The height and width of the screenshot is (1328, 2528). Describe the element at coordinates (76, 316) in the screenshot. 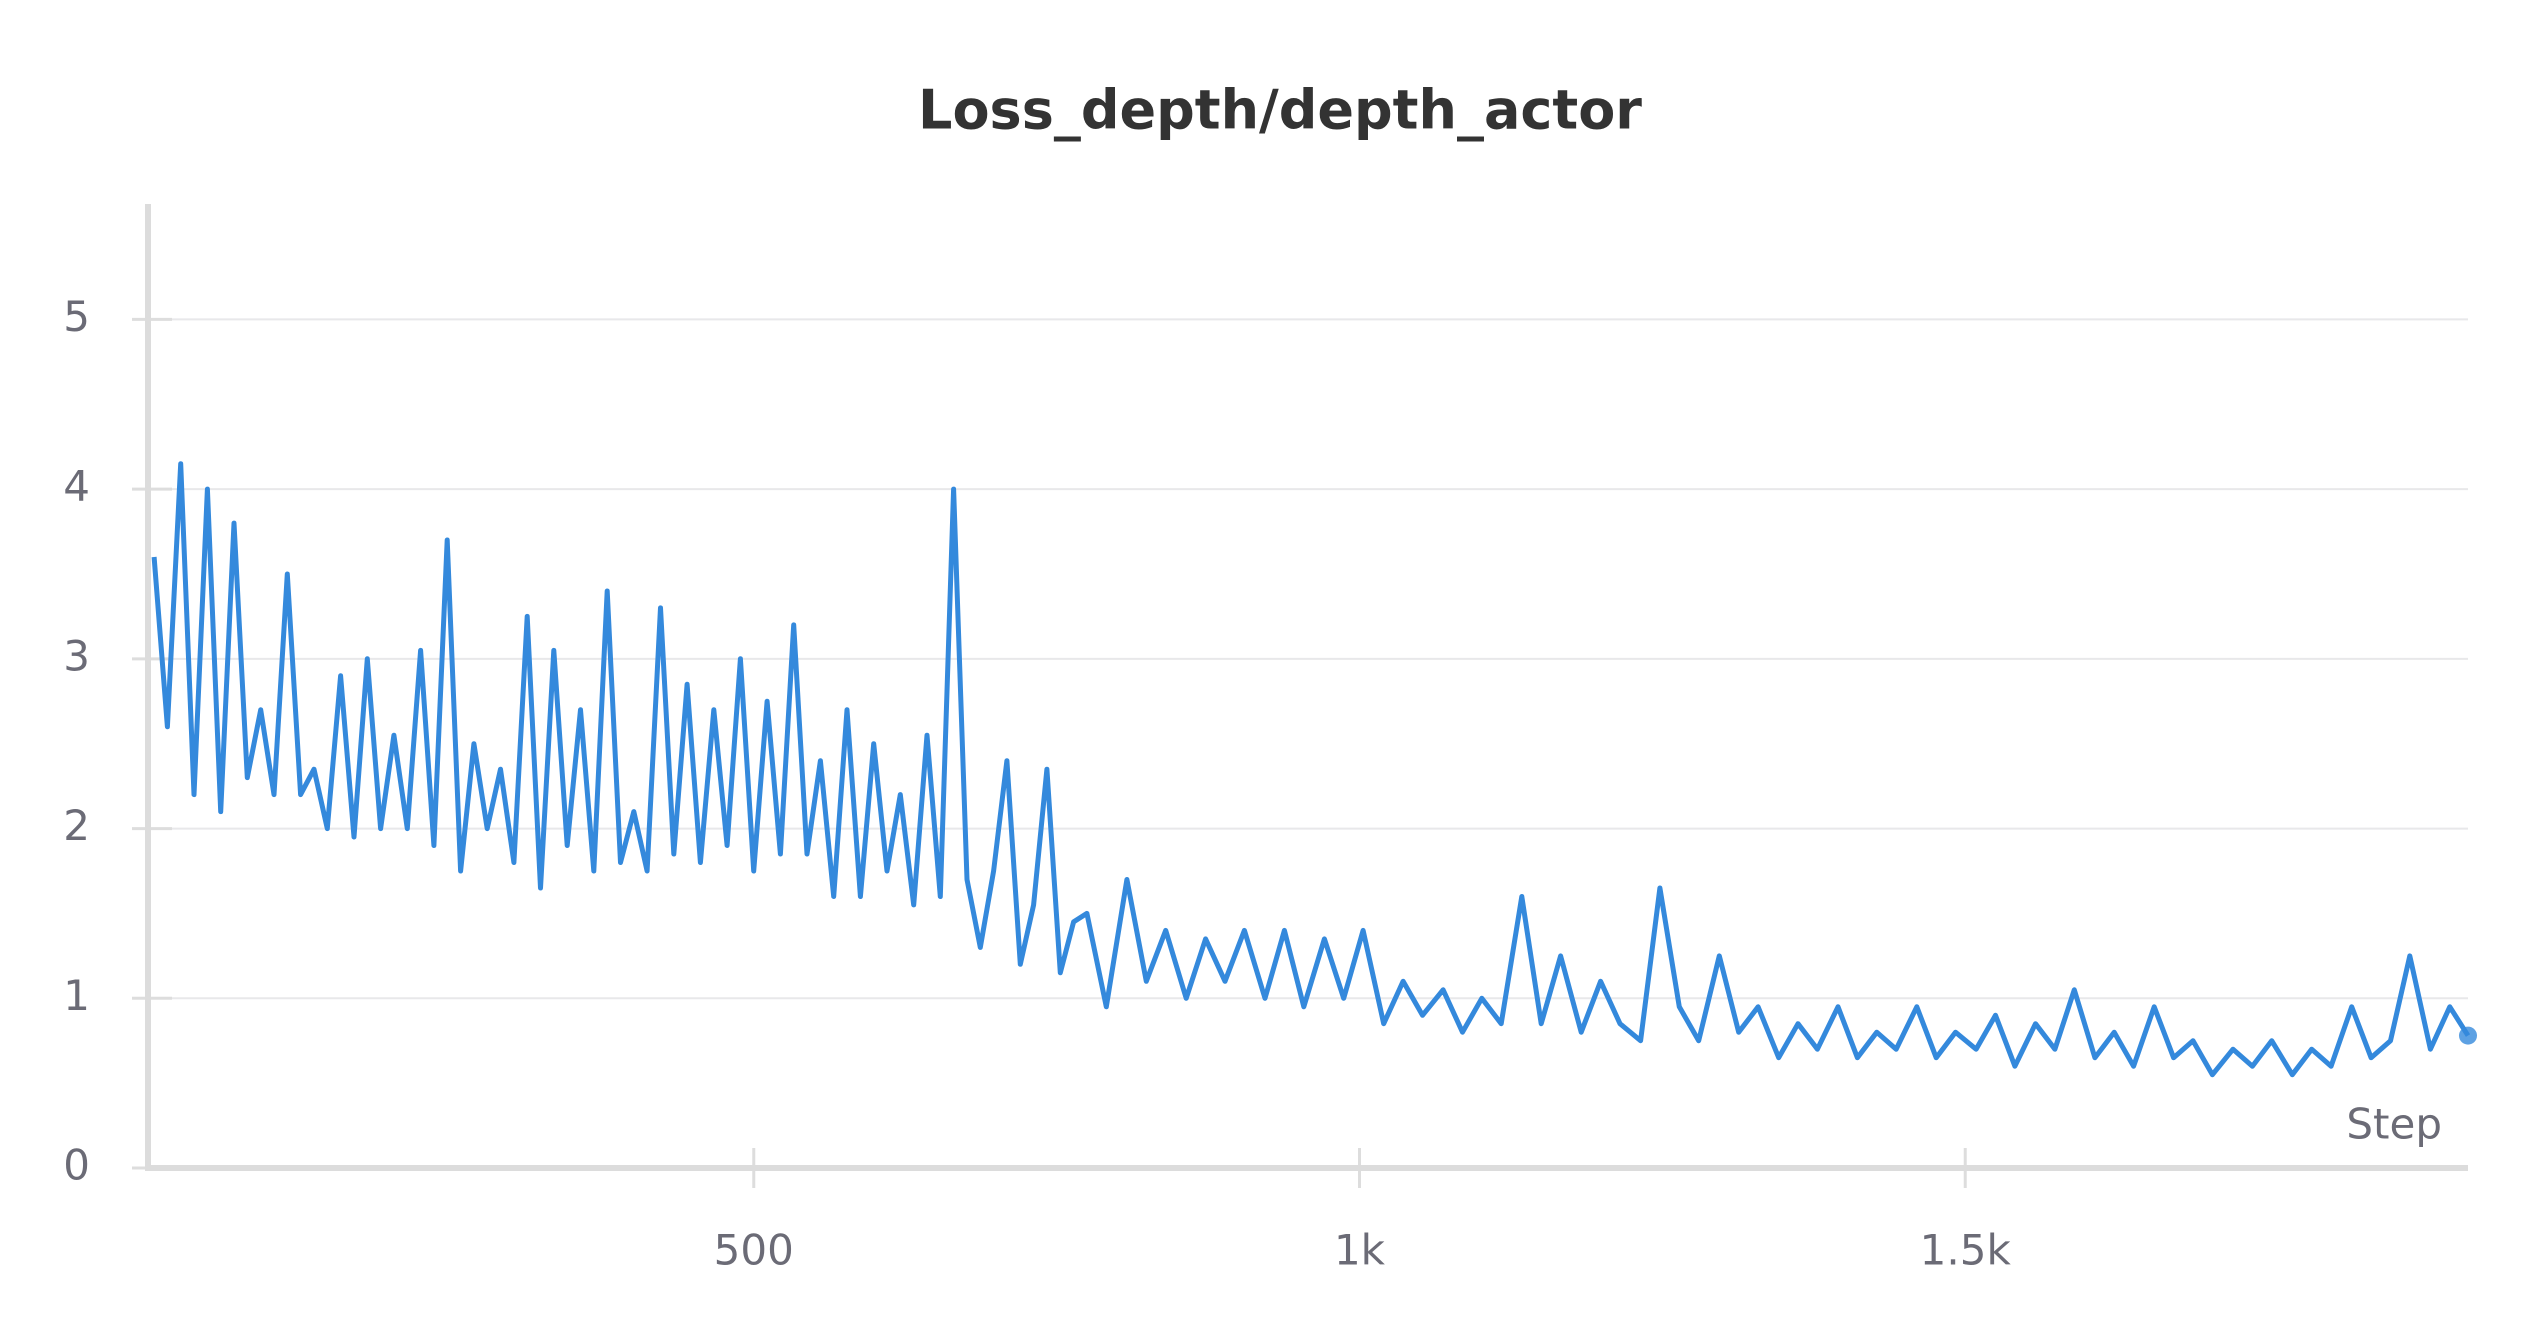

I see `y-tick-label: 5` at that location.